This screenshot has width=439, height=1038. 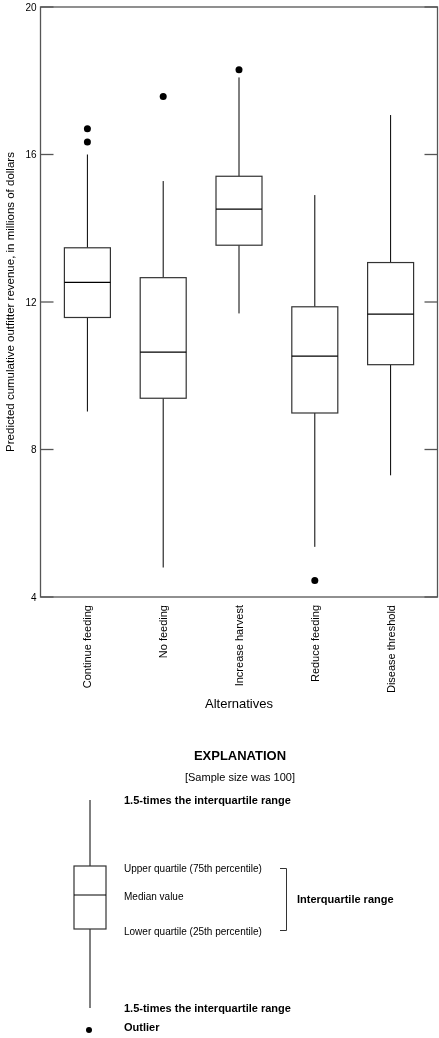 What do you see at coordinates (314, 644) in the screenshot?
I see `x-tick-label: Reduce feeding` at bounding box center [314, 644].